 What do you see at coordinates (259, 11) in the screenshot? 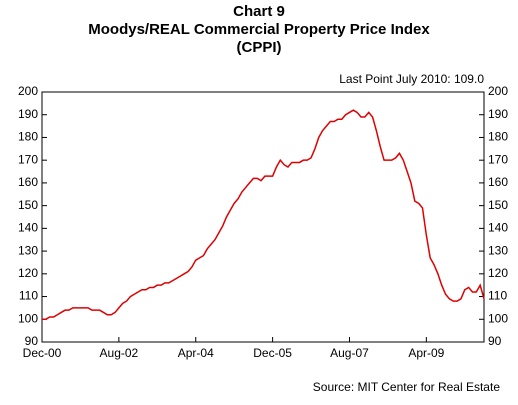
I see `chart-title: Chart 9` at bounding box center [259, 11].